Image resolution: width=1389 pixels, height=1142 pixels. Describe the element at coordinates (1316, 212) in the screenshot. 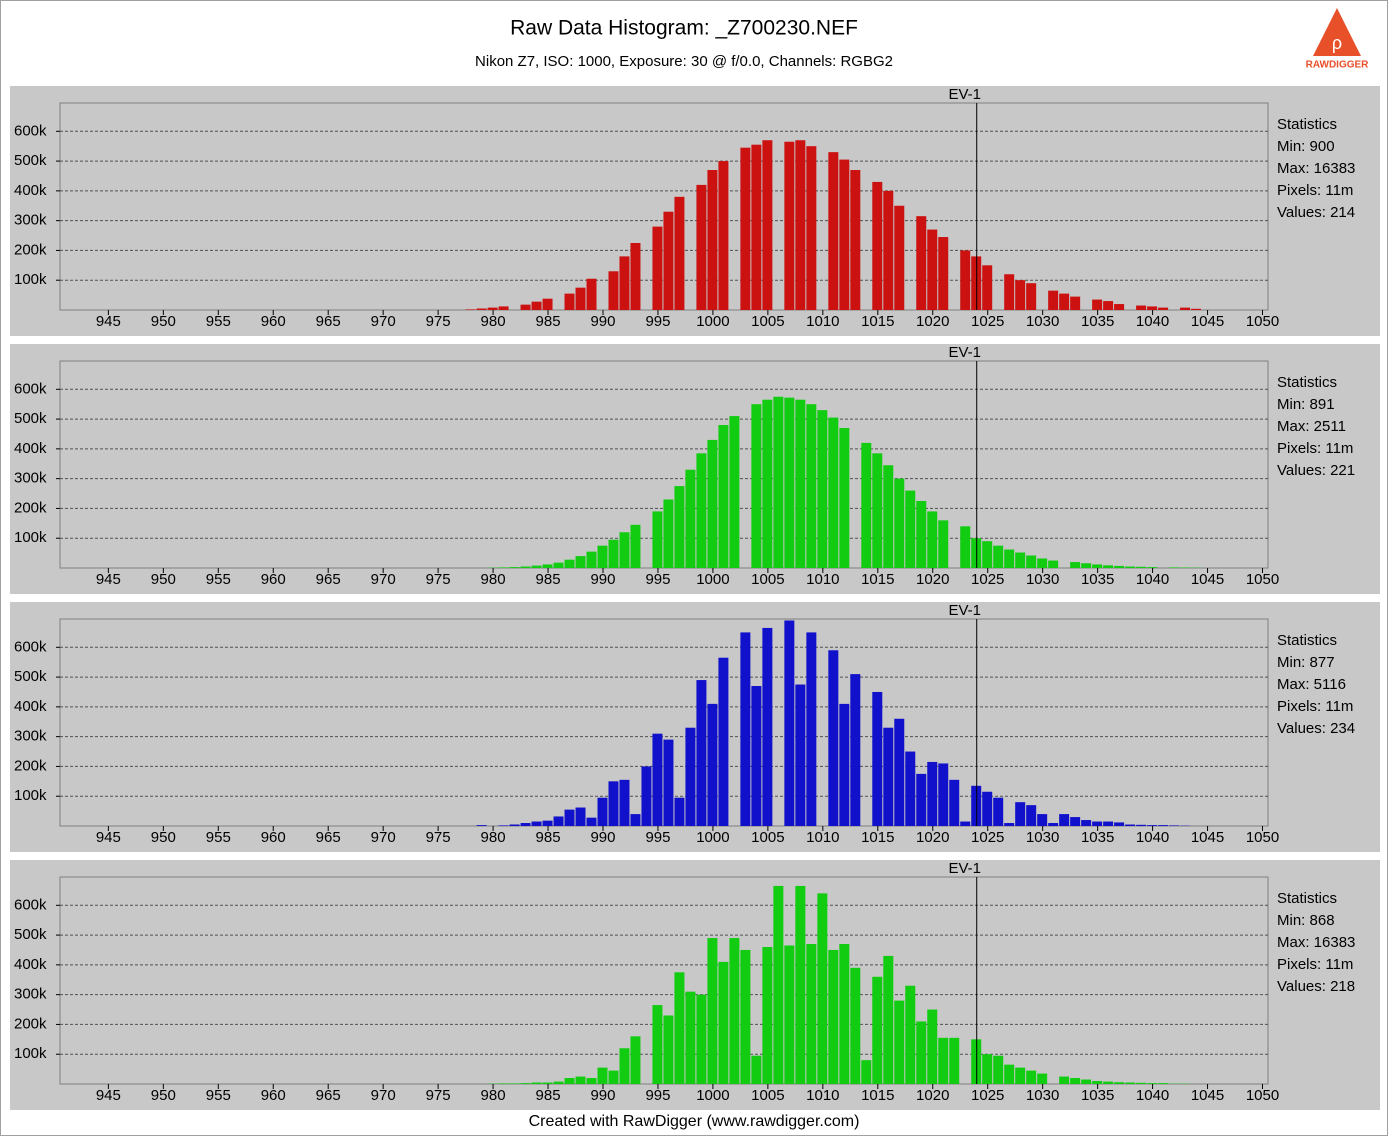

I see `stats-line: Values: 214` at that location.